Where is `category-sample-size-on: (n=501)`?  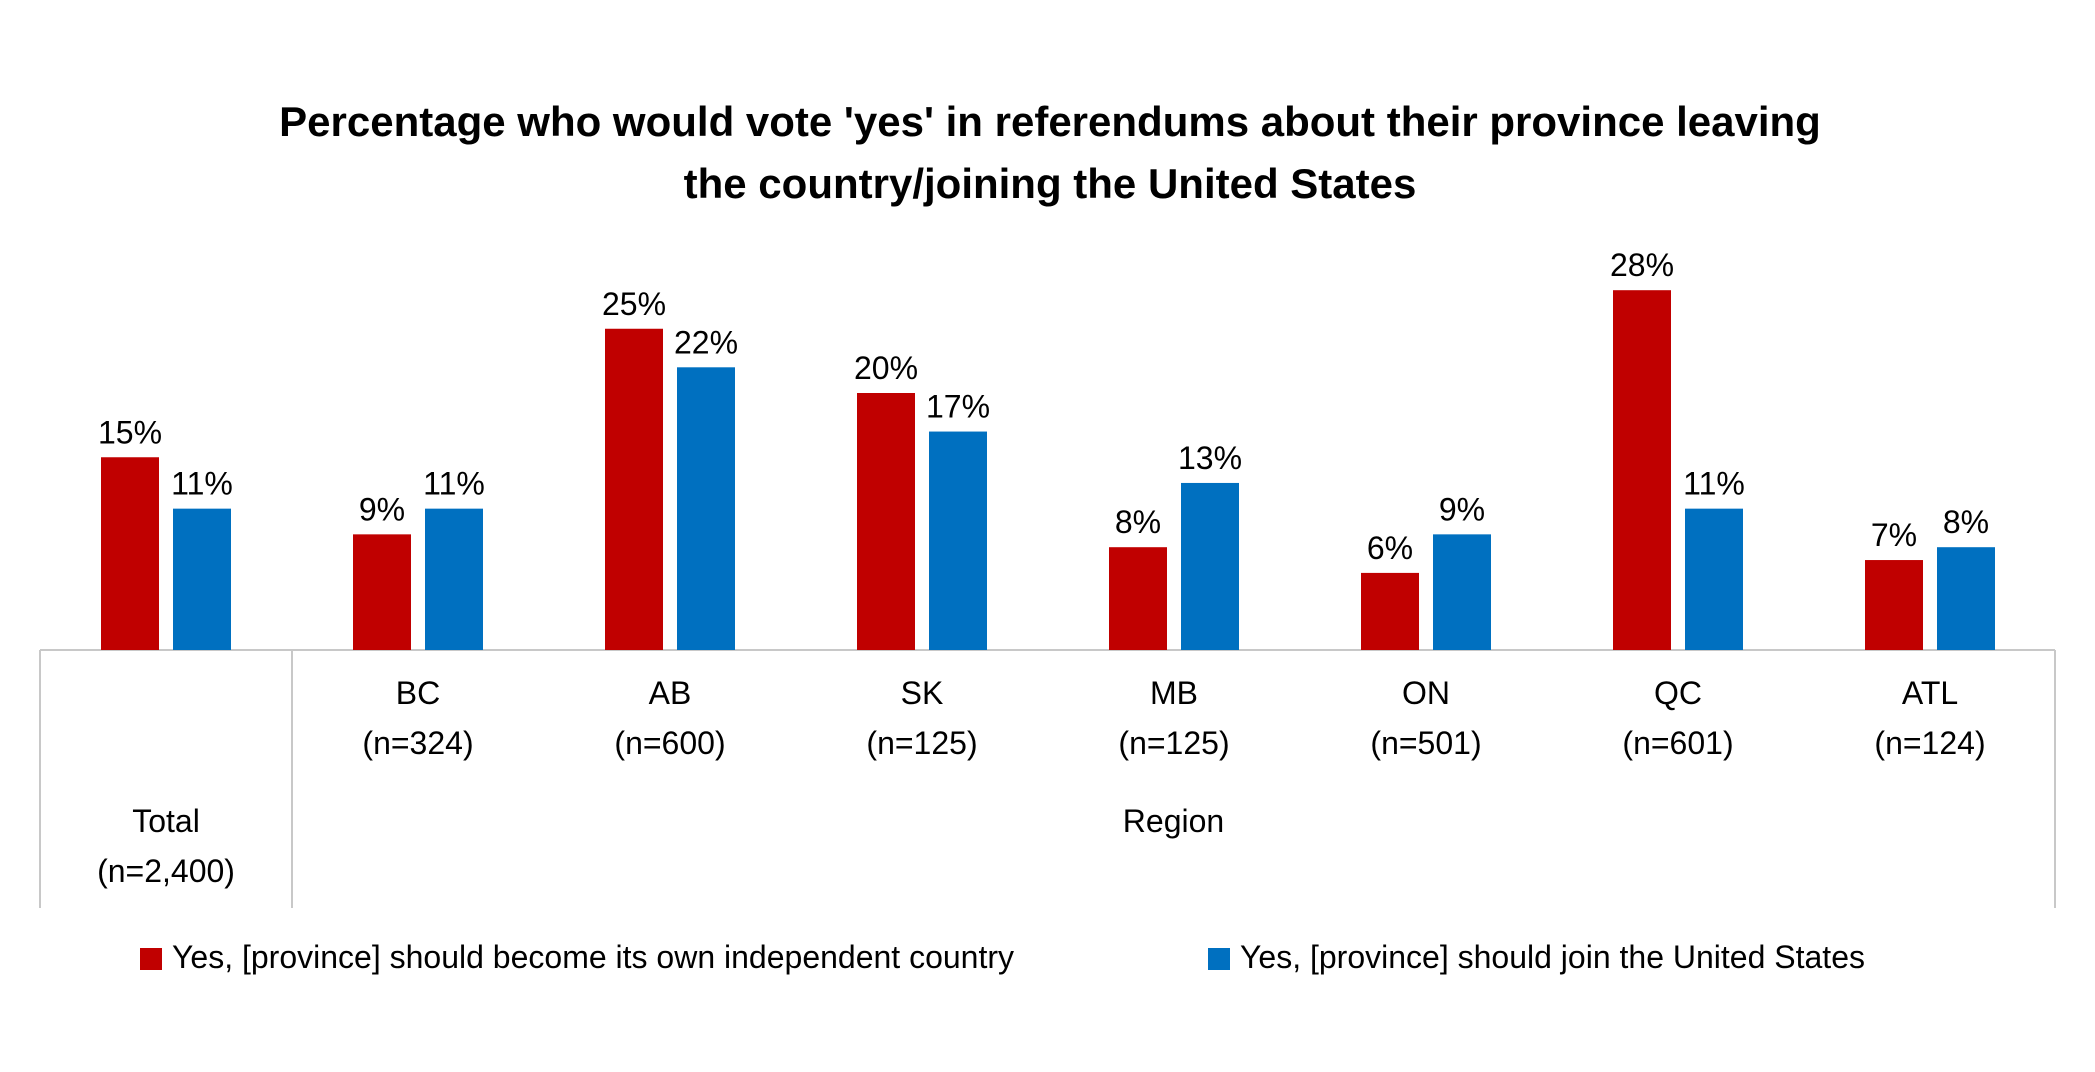 category-sample-size-on: (n=501) is located at coordinates (1425, 743).